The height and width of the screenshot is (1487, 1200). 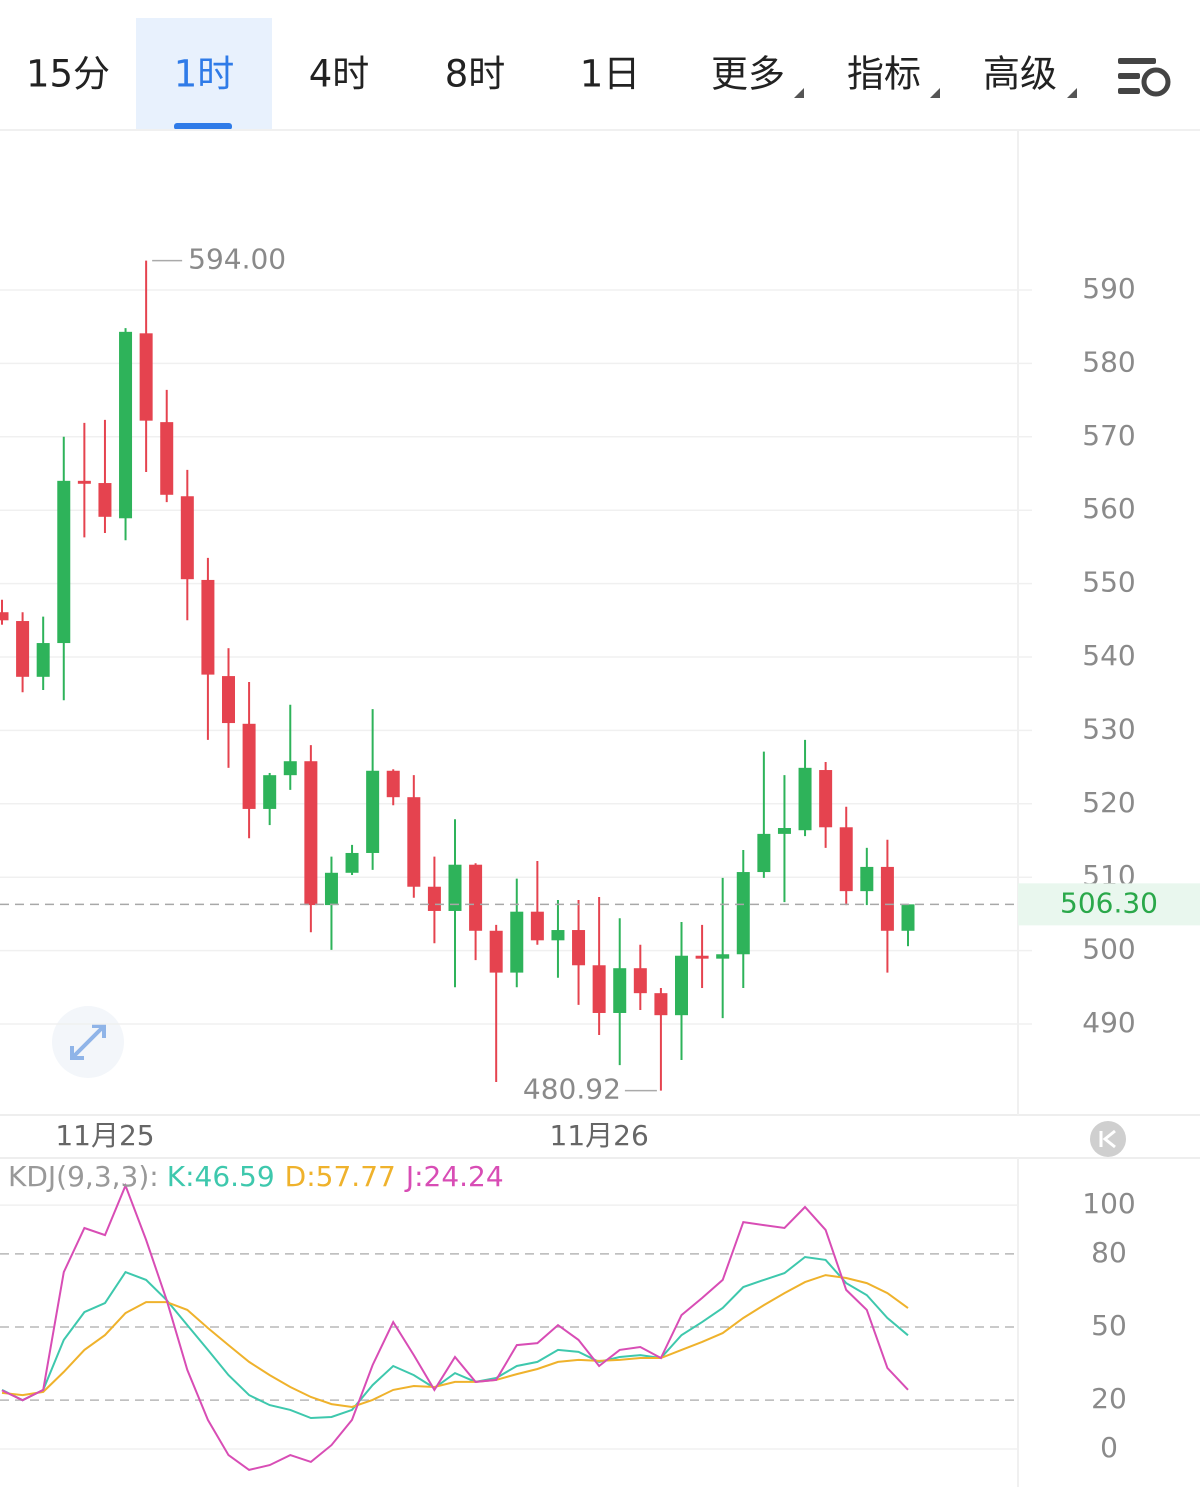 What do you see at coordinates (1108, 288) in the screenshot?
I see `y-tick-label: 590` at bounding box center [1108, 288].